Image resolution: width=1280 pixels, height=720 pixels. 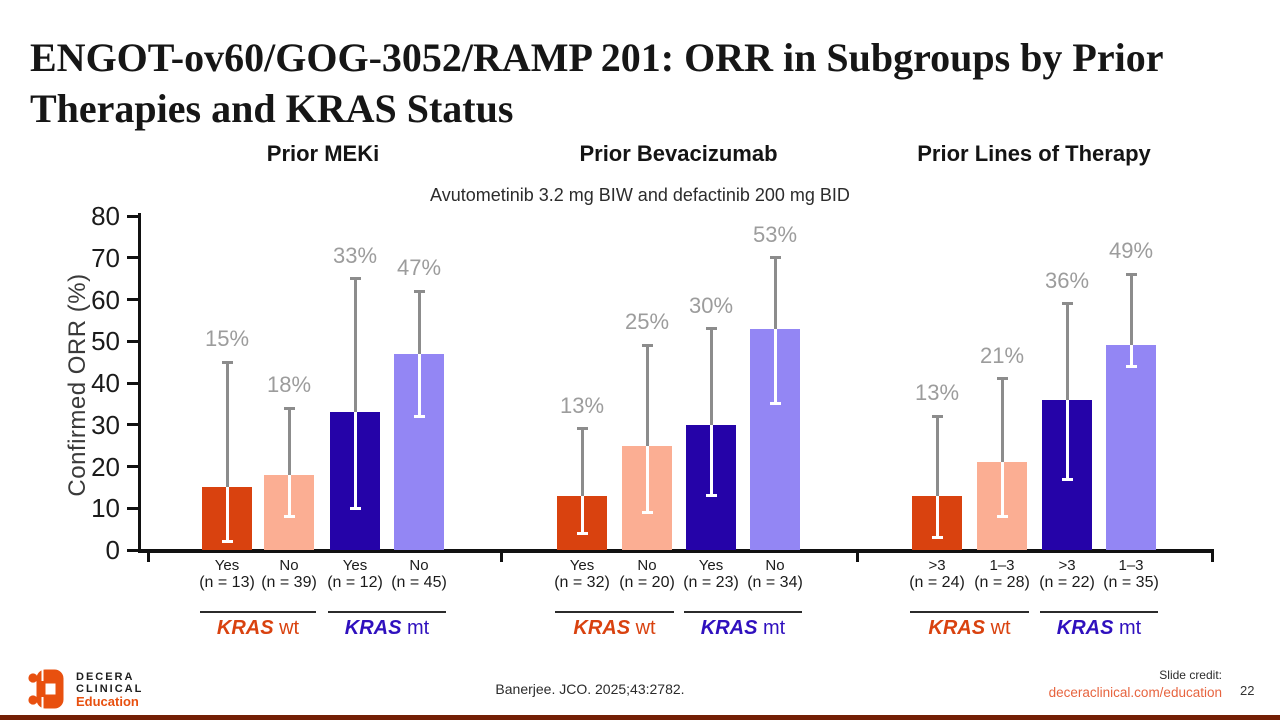 I want to click on value-label: 33%, so click(x=355, y=255).